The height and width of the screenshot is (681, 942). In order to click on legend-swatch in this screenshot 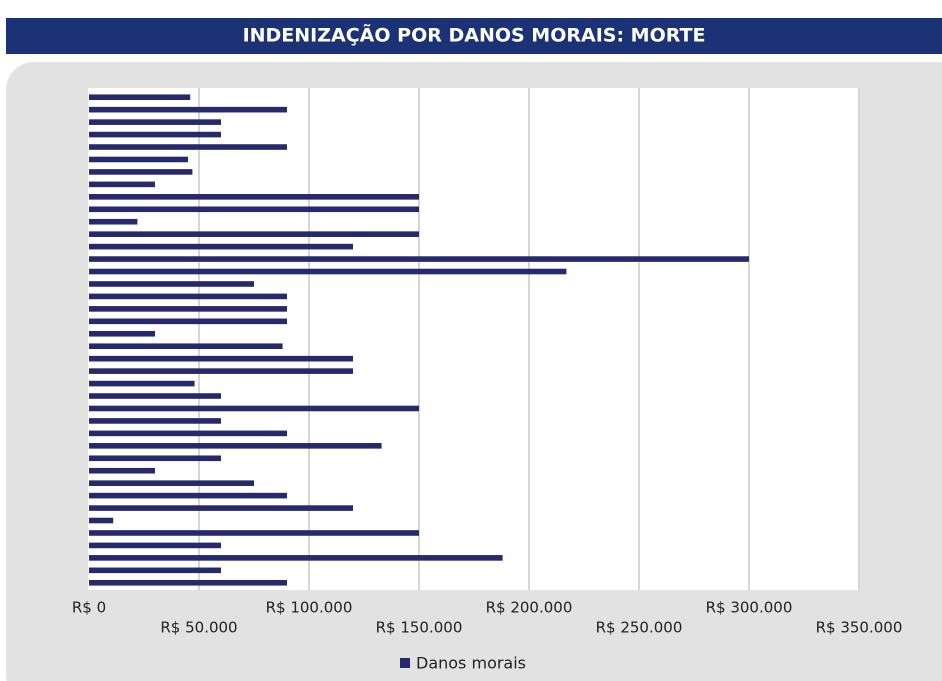, I will do `click(405, 663)`.